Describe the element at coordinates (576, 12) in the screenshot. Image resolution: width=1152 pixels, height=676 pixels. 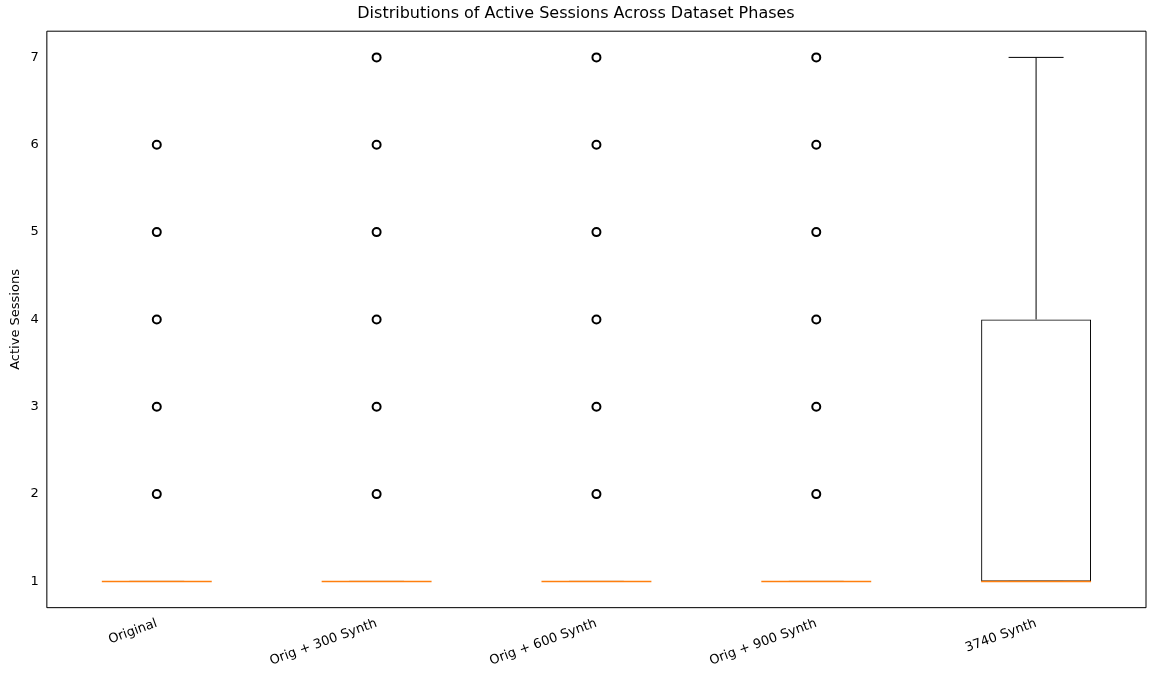
I see `chart-title: Distributions of Active Sessions Across Dataset Phases` at that location.